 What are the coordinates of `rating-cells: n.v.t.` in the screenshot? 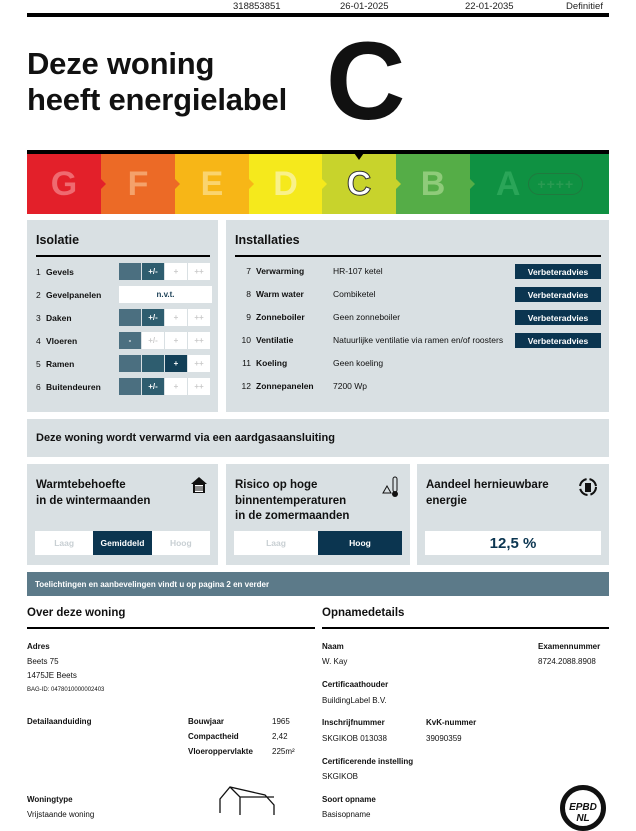 It's located at (165, 294).